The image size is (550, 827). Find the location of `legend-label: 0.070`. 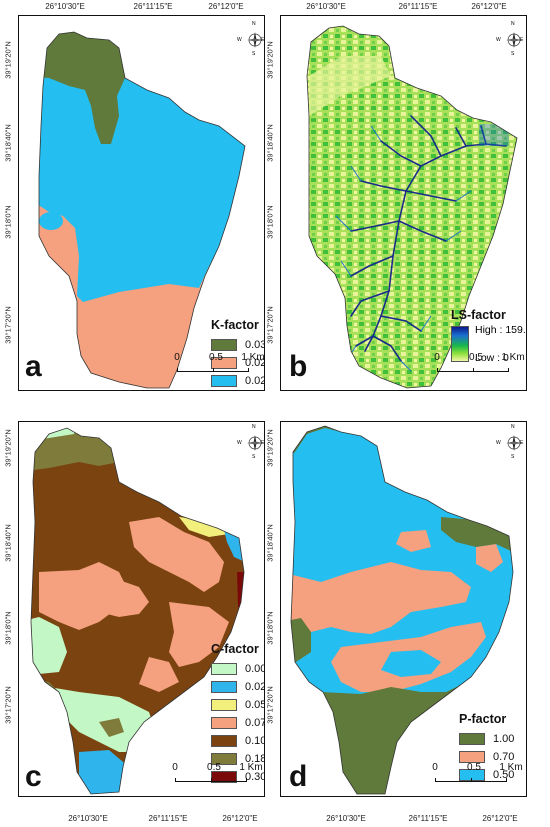

legend-label: 0.070 is located at coordinates (254, 723).